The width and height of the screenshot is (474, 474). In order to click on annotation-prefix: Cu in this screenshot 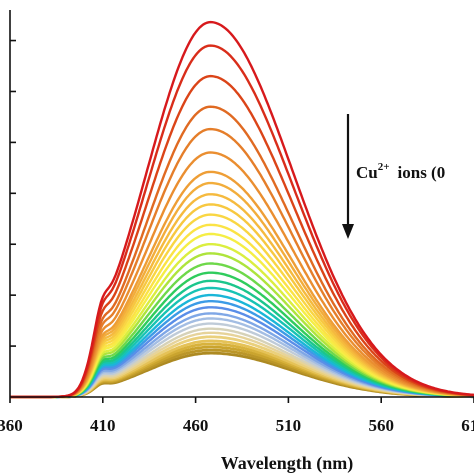, I will do `click(367, 172)`.